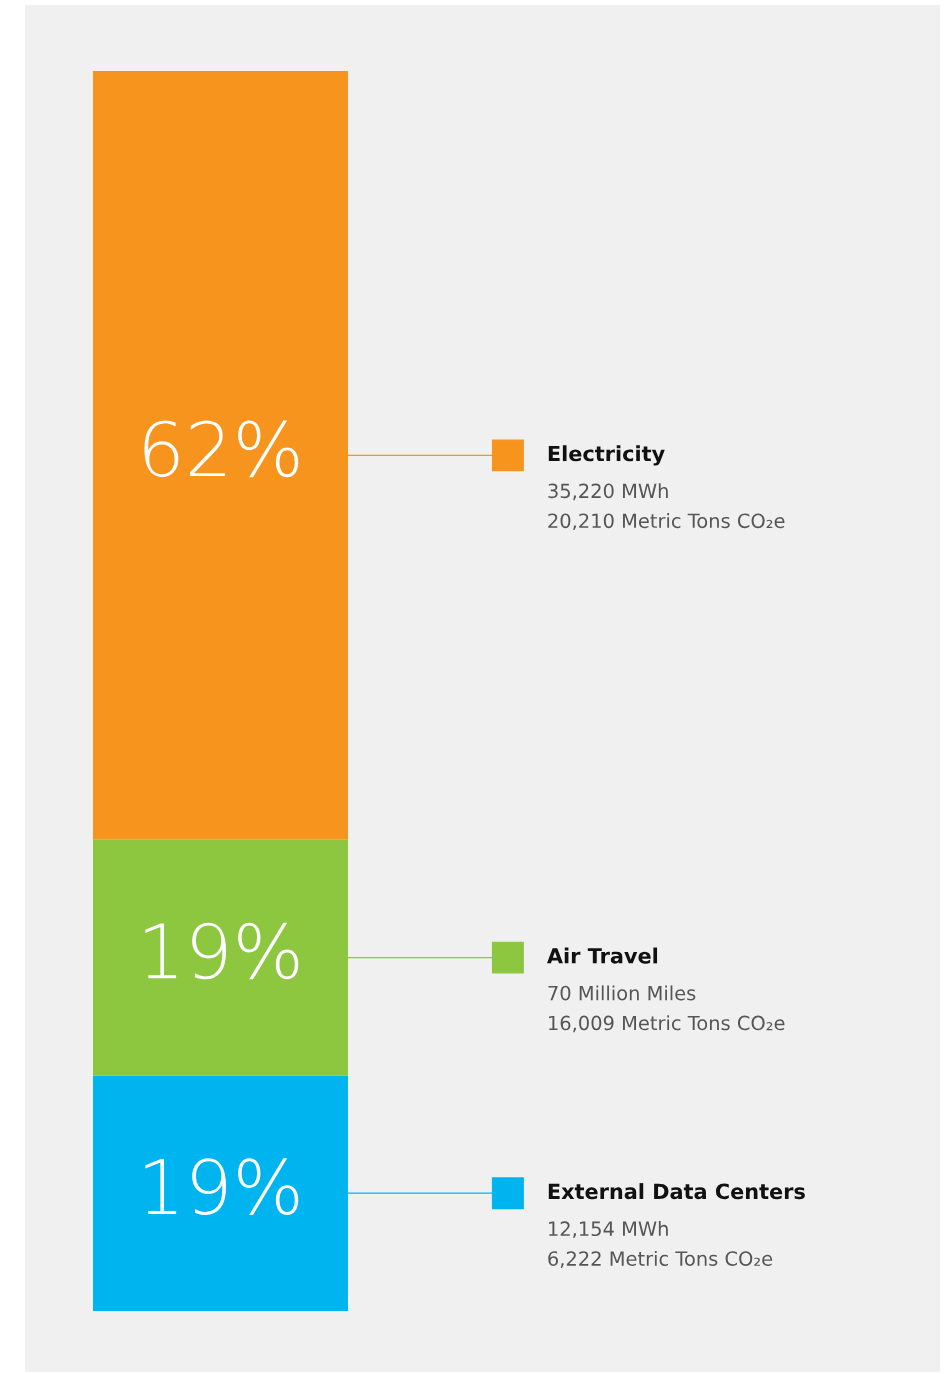 The height and width of the screenshot is (1374, 949). What do you see at coordinates (606, 455) in the screenshot?
I see `legend-label: Electricity` at bounding box center [606, 455].